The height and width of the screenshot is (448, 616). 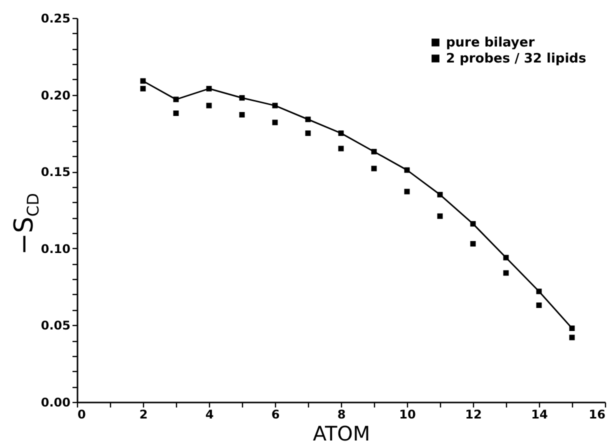 What do you see at coordinates (209, 415) in the screenshot?
I see `x-tick-label: 4` at bounding box center [209, 415].